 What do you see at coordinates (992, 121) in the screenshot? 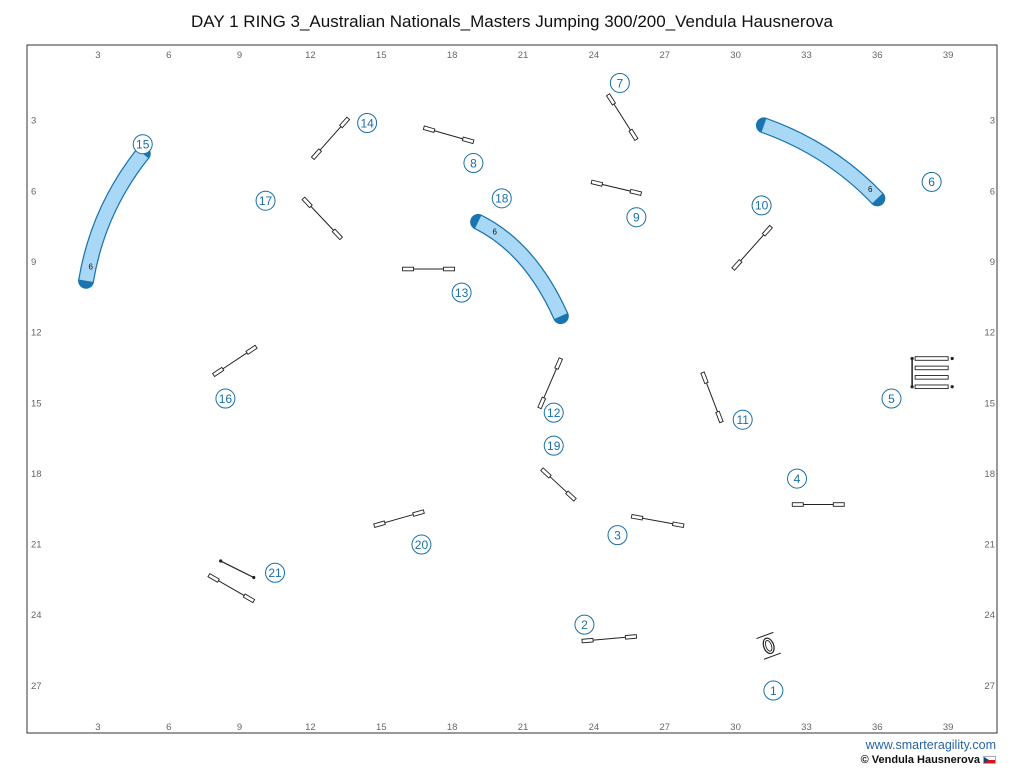
I see `y-label-right-3: 3` at bounding box center [992, 121].